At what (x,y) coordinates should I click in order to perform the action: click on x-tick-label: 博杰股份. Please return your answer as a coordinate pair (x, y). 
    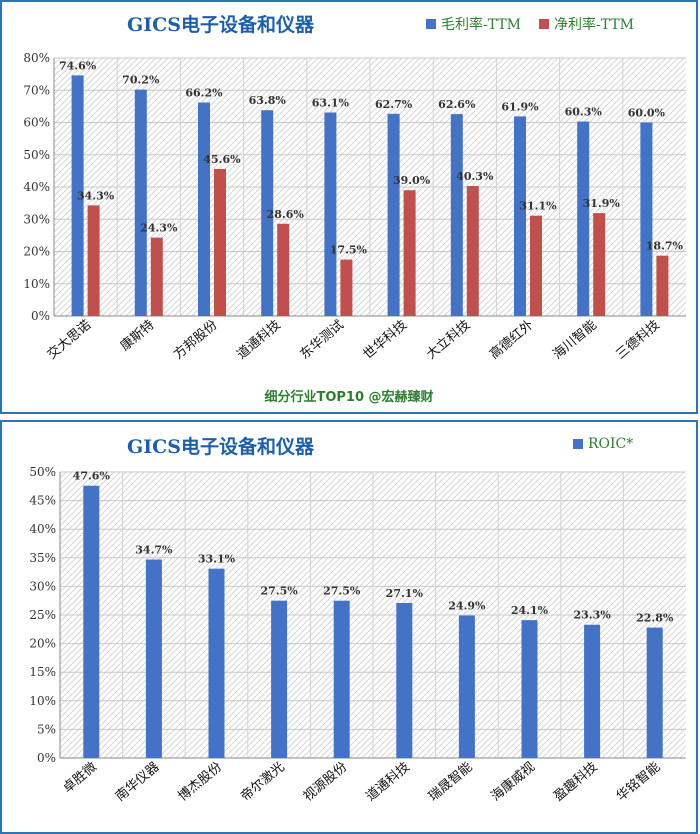
    Looking at the image, I should click on (200, 782).